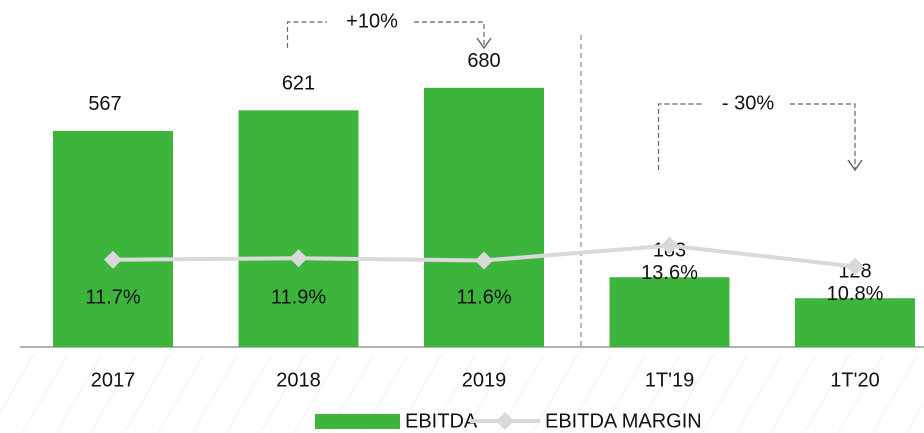  Describe the element at coordinates (298, 380) in the screenshot. I see `x-tick-label: 2018` at that location.